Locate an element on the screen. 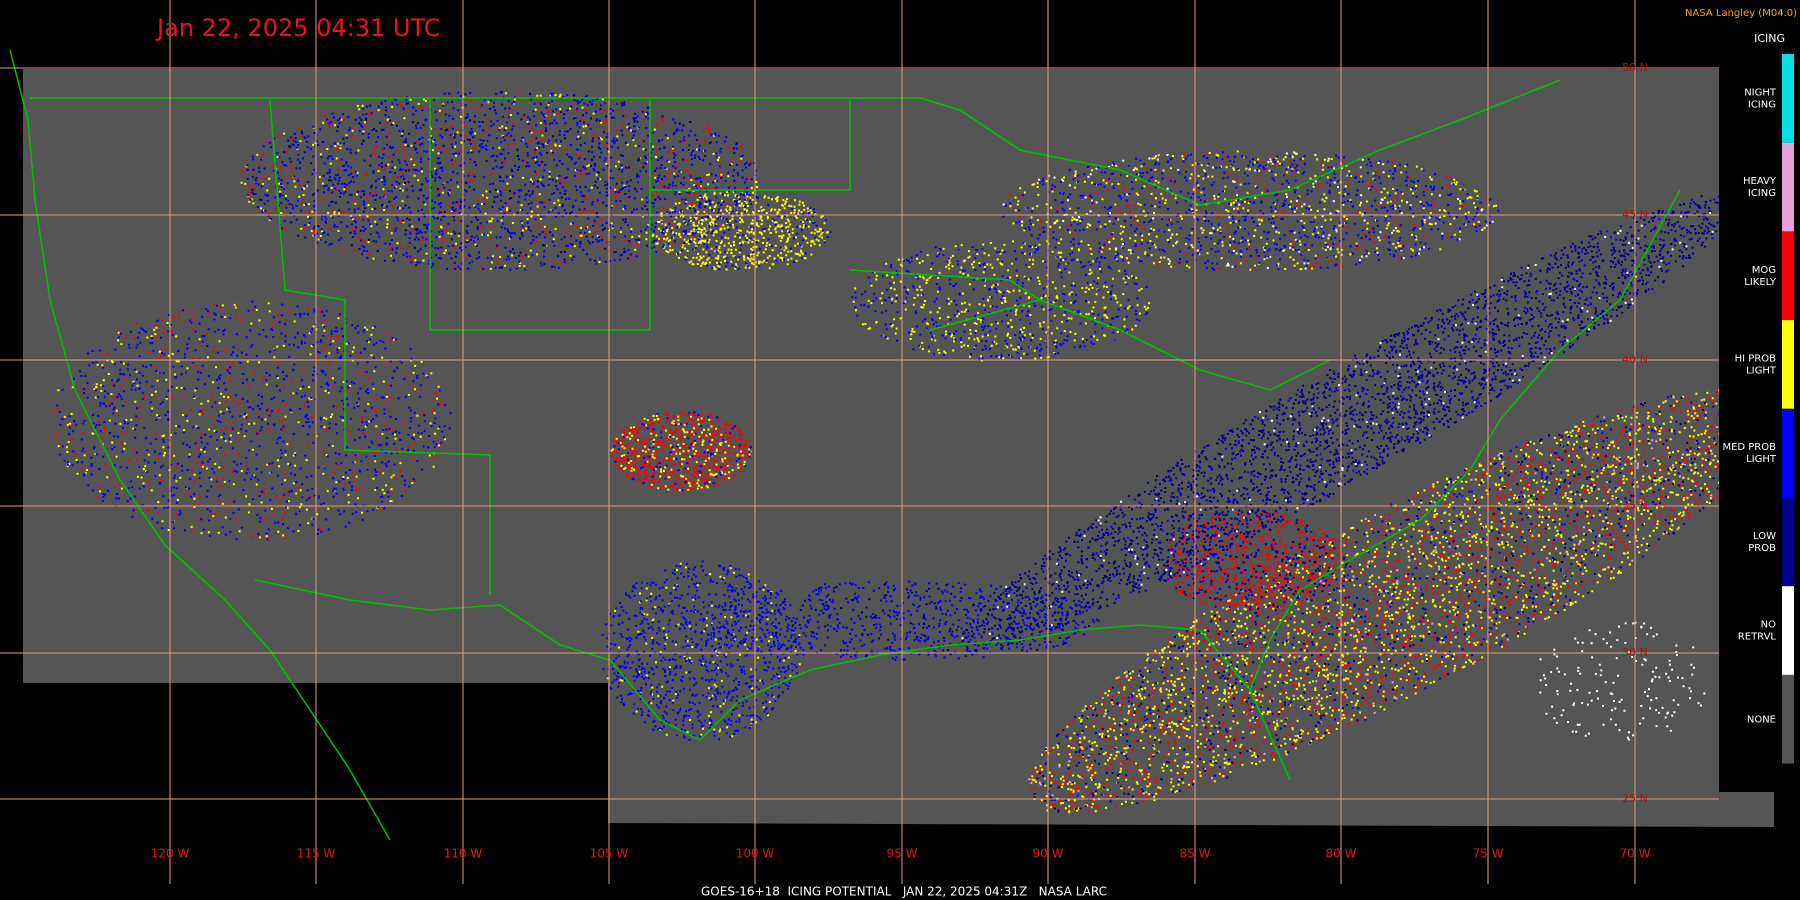 The height and width of the screenshot is (900, 1800). longitude-label: 110 W is located at coordinates (463, 854).